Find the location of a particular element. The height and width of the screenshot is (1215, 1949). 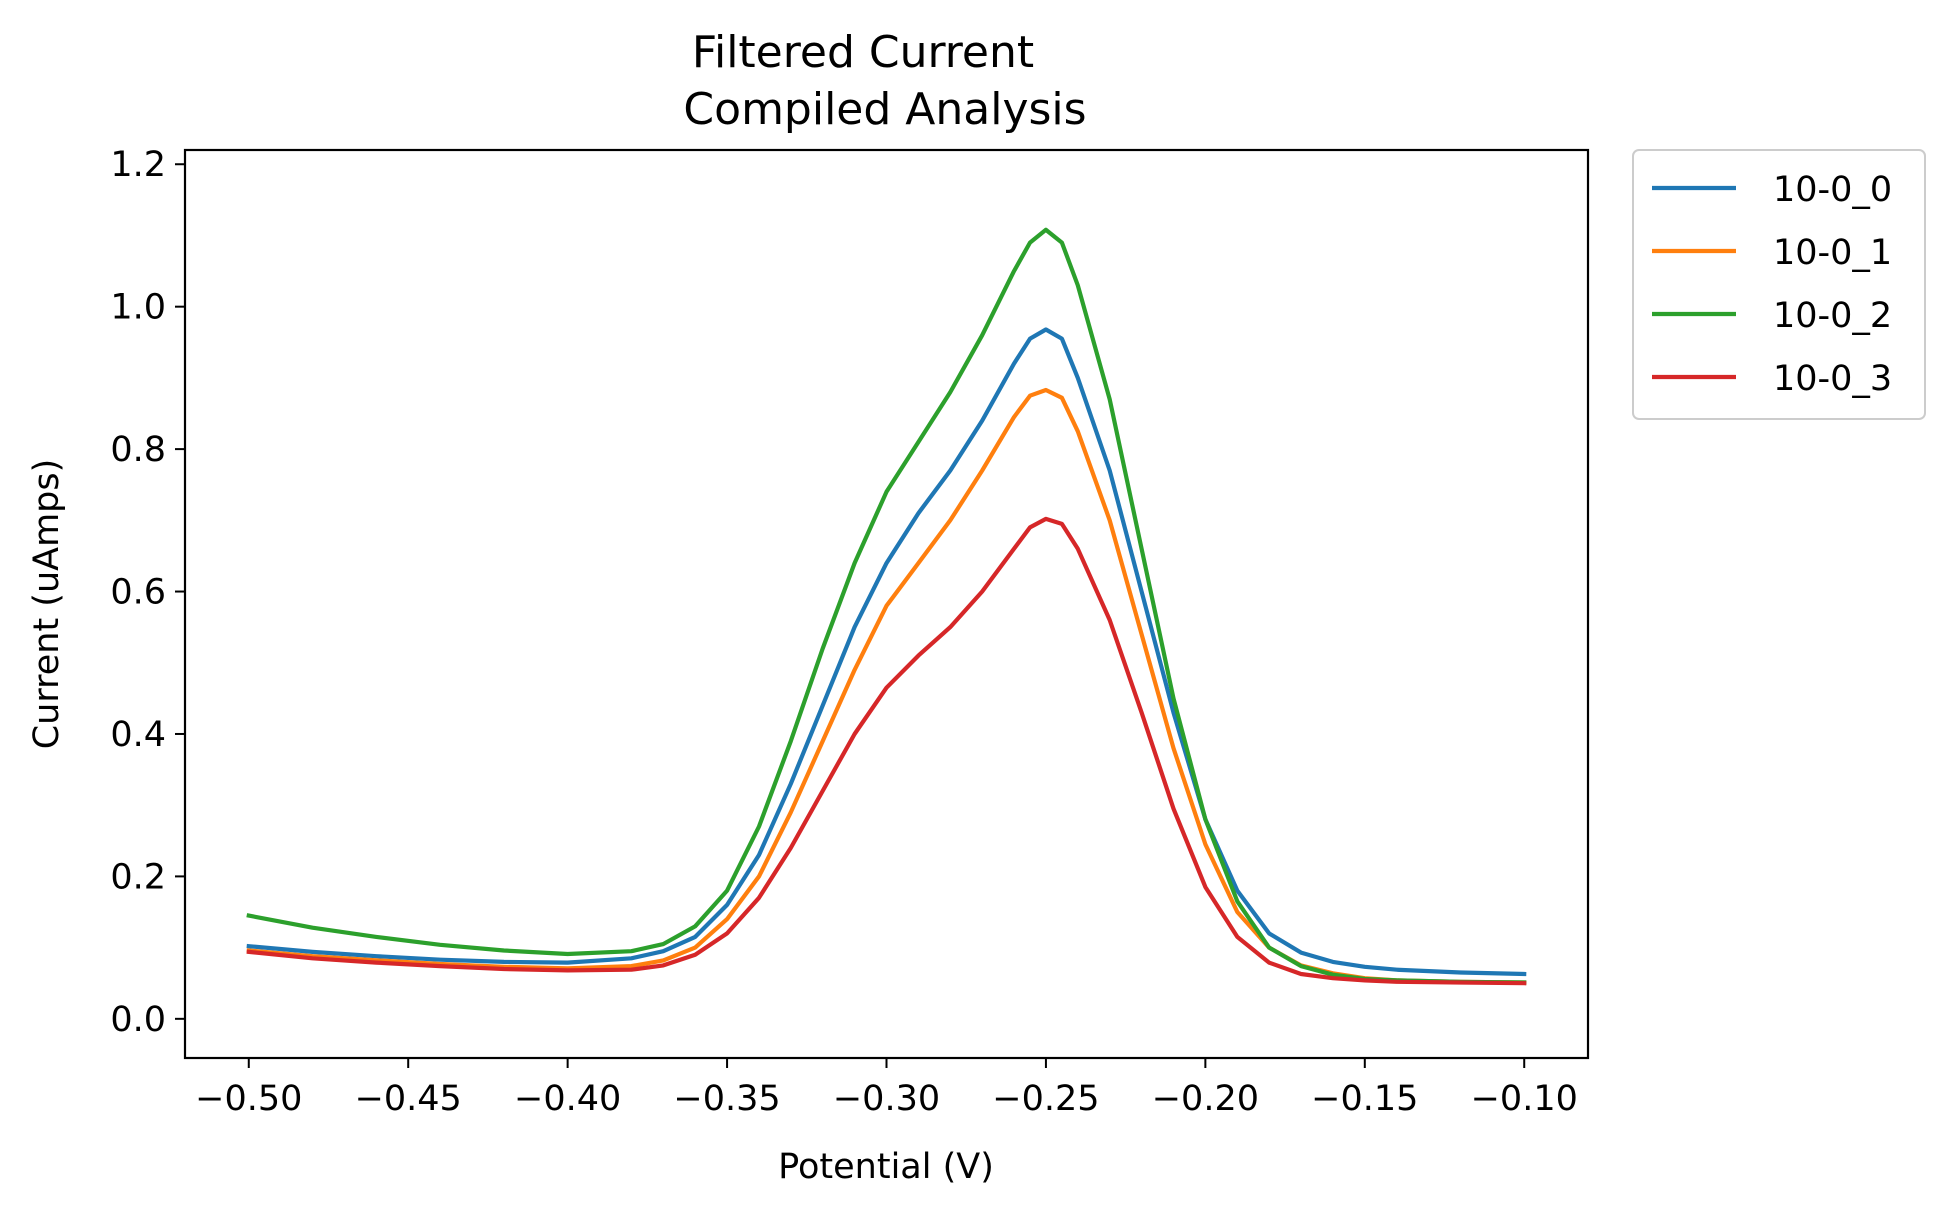

x-axis-label: Potential (V) is located at coordinates (886, 1167).